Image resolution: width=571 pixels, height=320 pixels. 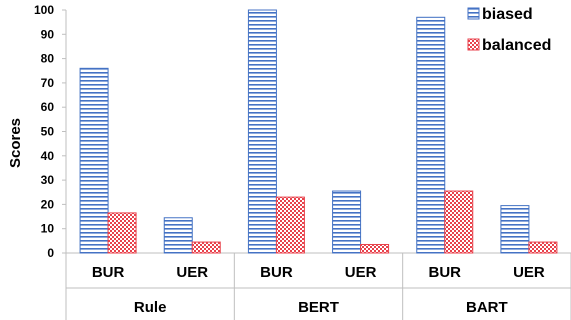 I want to click on y-tick-label: 60, so click(x=48, y=107).